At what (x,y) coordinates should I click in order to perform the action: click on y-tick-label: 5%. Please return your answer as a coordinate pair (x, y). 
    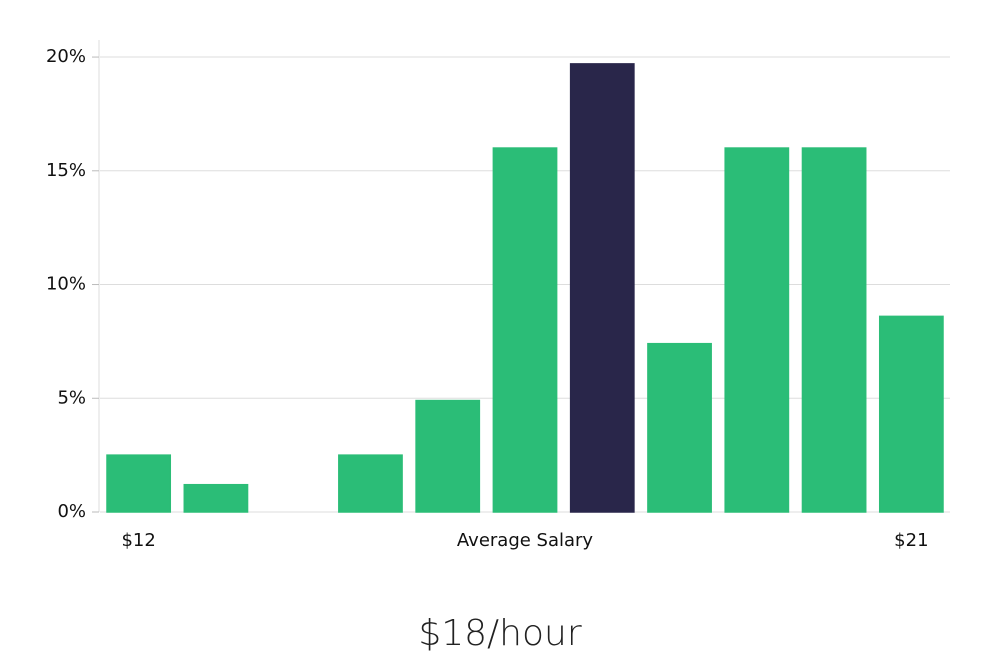
    Looking at the image, I should click on (71, 397).